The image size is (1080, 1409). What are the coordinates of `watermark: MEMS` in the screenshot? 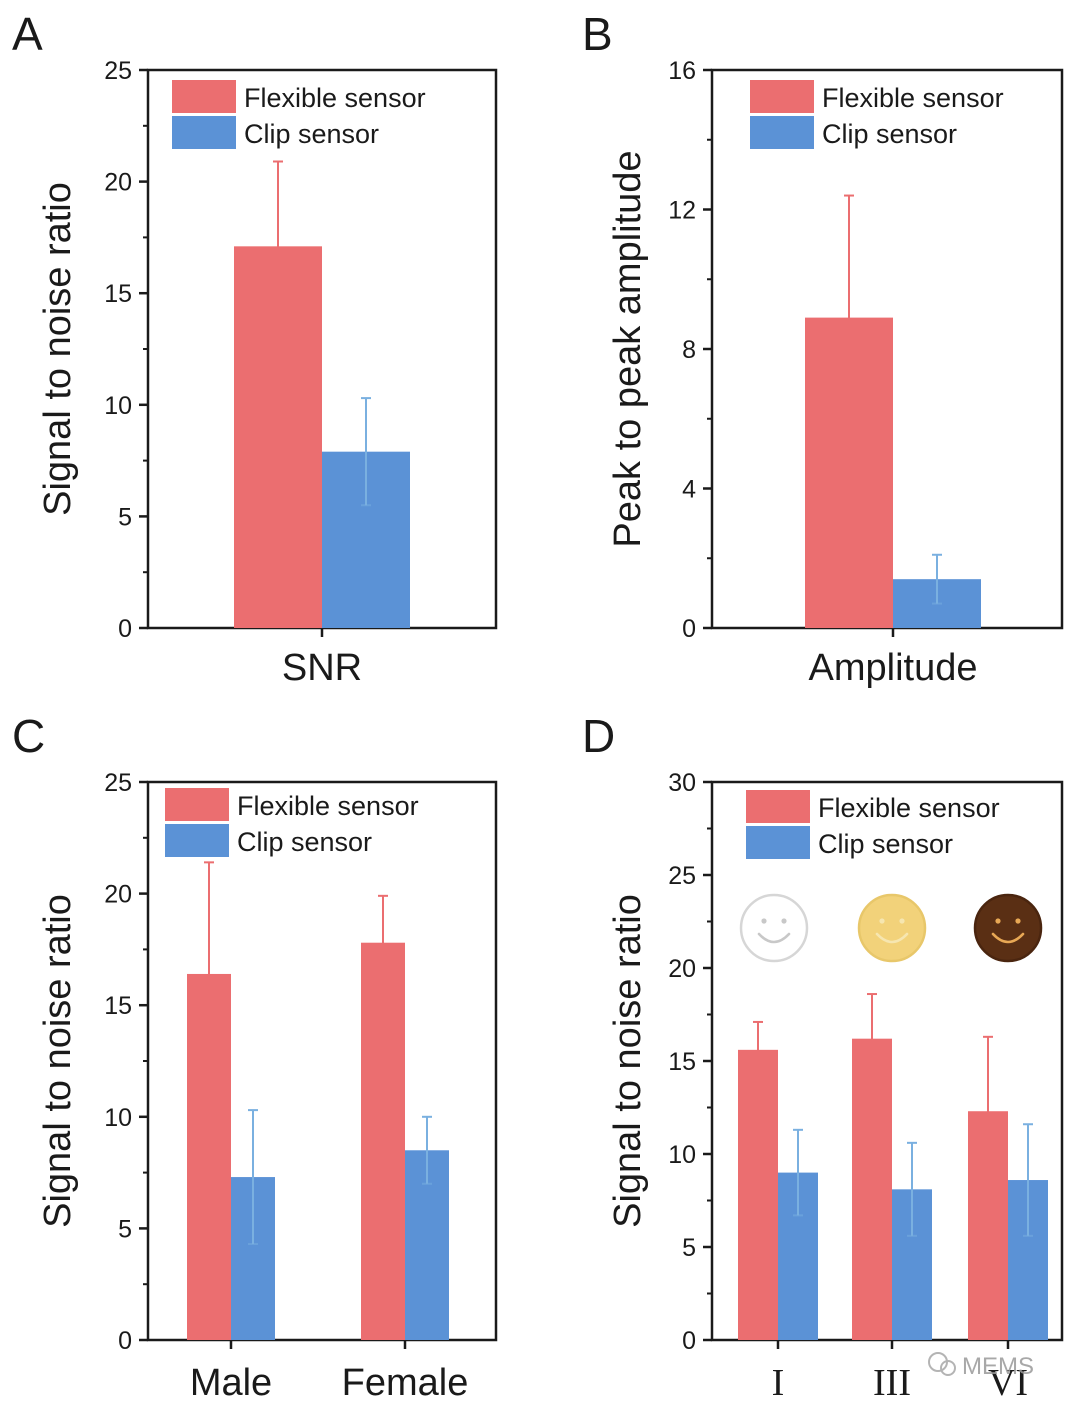 It's located at (981, 1366).